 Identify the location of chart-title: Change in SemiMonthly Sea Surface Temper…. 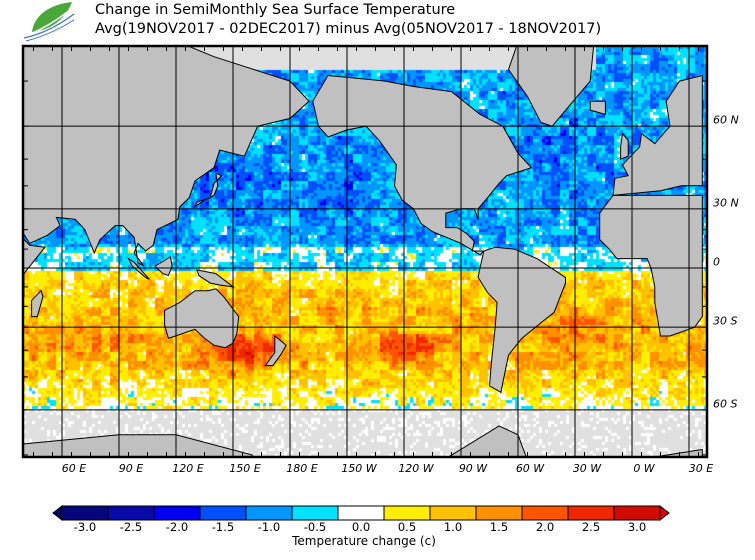
(275, 10).